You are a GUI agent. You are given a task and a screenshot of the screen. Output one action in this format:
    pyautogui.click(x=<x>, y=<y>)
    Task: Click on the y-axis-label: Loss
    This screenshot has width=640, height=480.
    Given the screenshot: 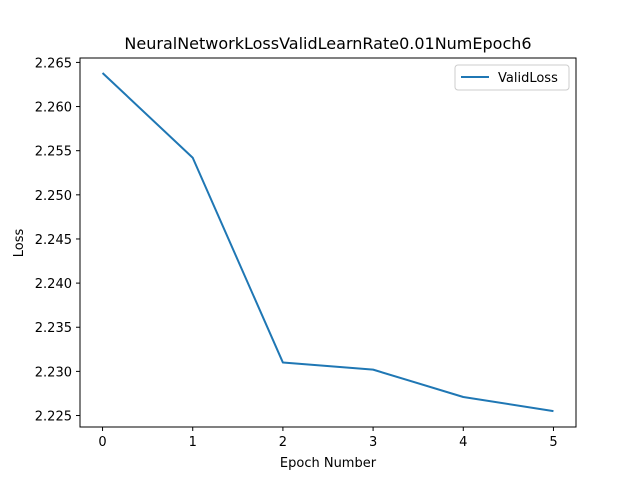 What is the action you would take?
    pyautogui.click(x=19, y=243)
    